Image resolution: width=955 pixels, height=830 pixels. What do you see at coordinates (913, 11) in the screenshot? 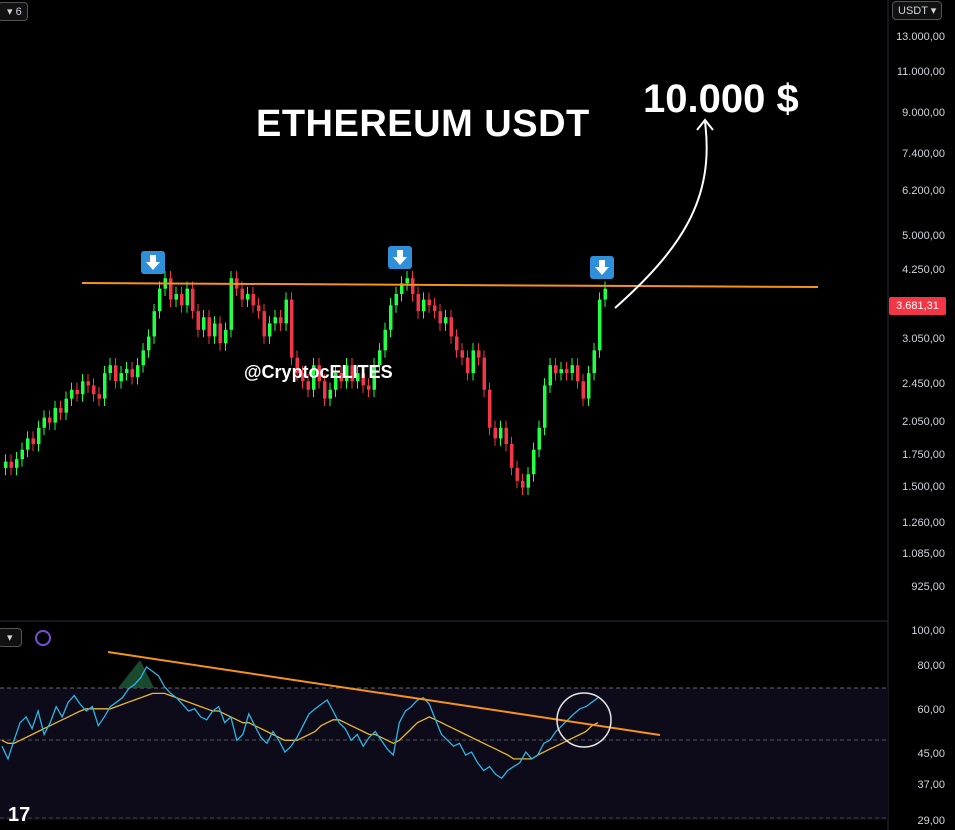
I see `currency-label: USDT` at bounding box center [913, 11].